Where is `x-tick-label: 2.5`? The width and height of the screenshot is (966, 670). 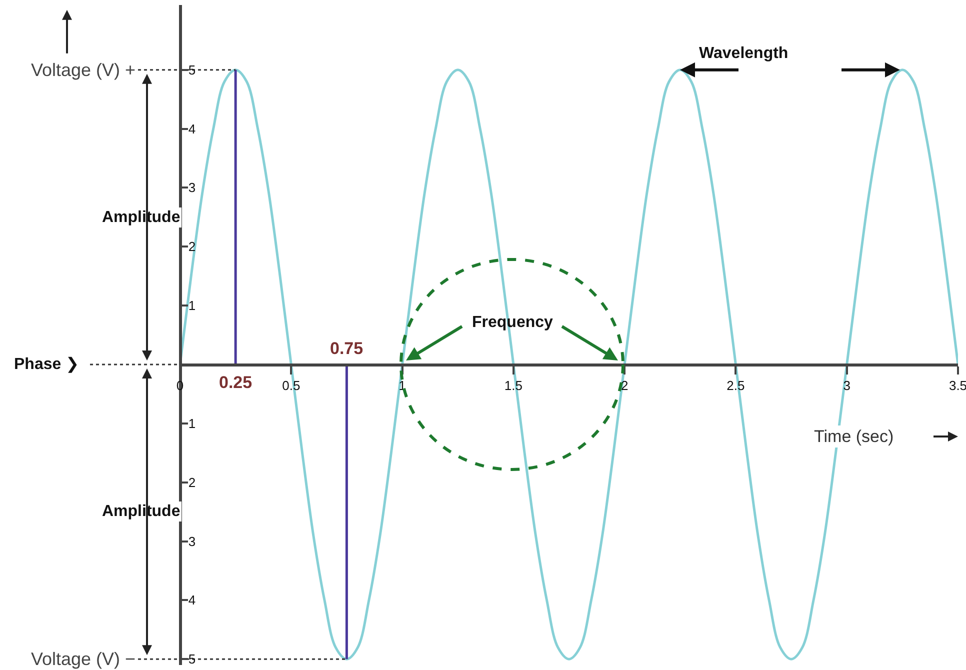 x-tick-label: 2.5 is located at coordinates (735, 386).